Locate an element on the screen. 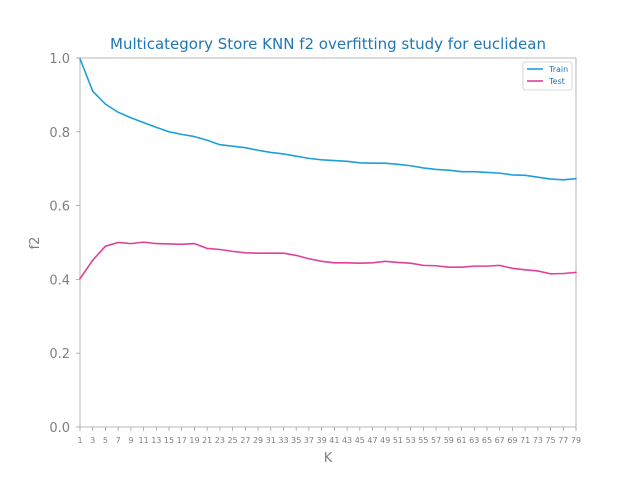 The width and height of the screenshot is (640, 480). x-tick-label: 69 is located at coordinates (512, 440).